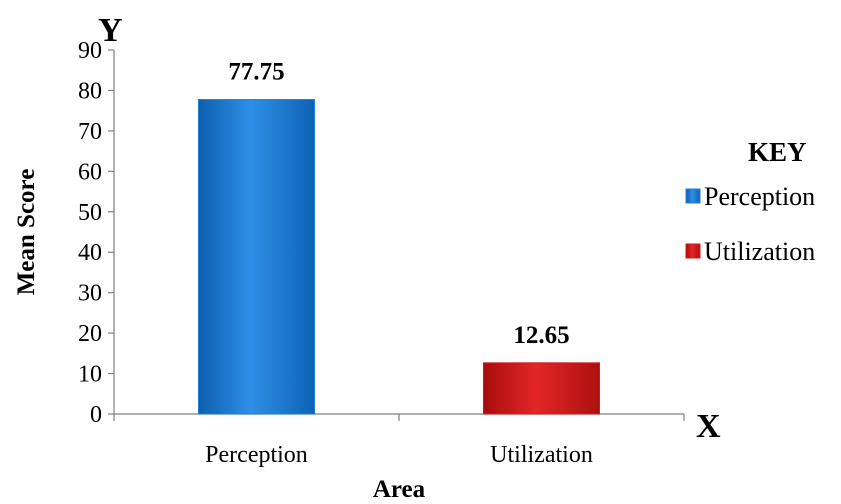 The height and width of the screenshot is (504, 841). Describe the element at coordinates (759, 251) in the screenshot. I see `legend-label-utilization: Utilization` at that location.